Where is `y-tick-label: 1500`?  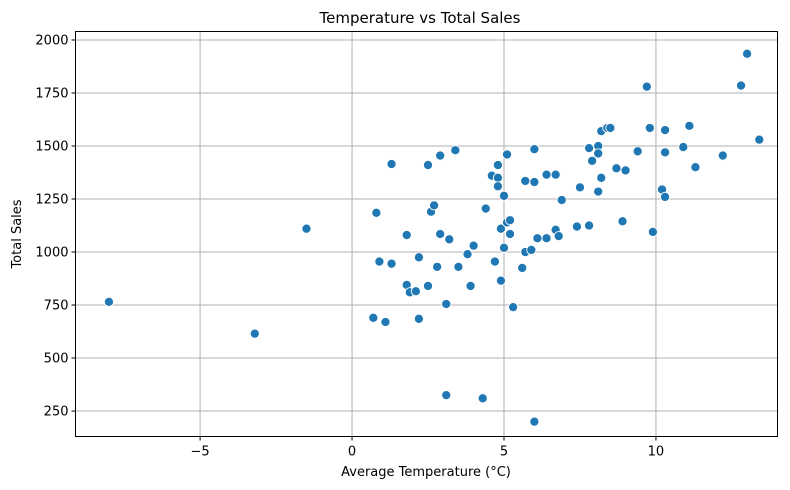 y-tick-label: 1500 is located at coordinates (51, 147).